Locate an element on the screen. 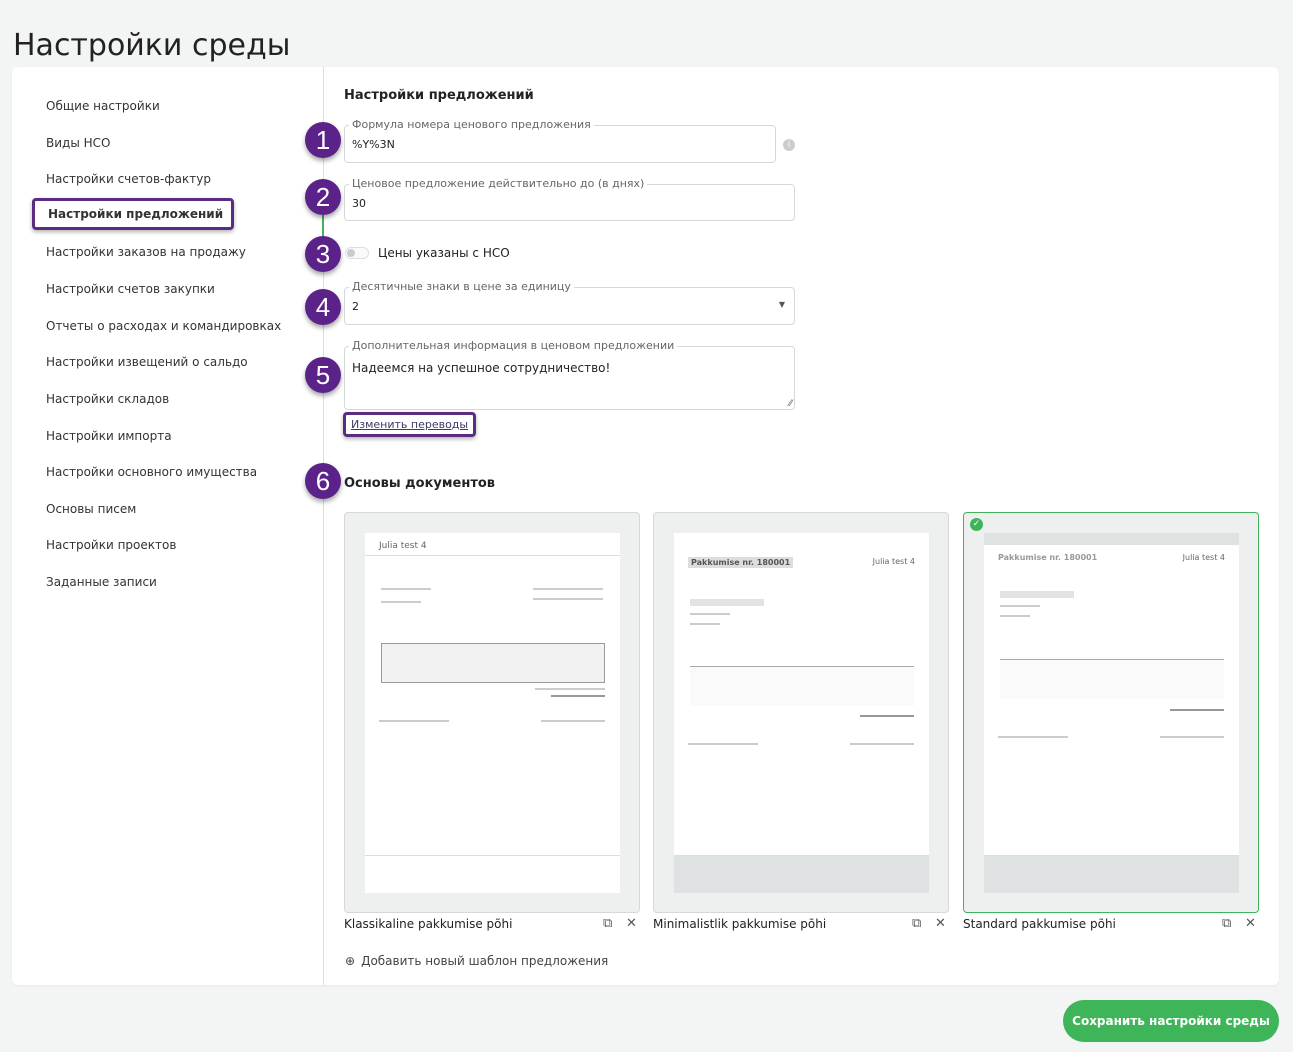 This screenshot has width=1293, height=1052. annotation-3: 3 is located at coordinates (323, 254).